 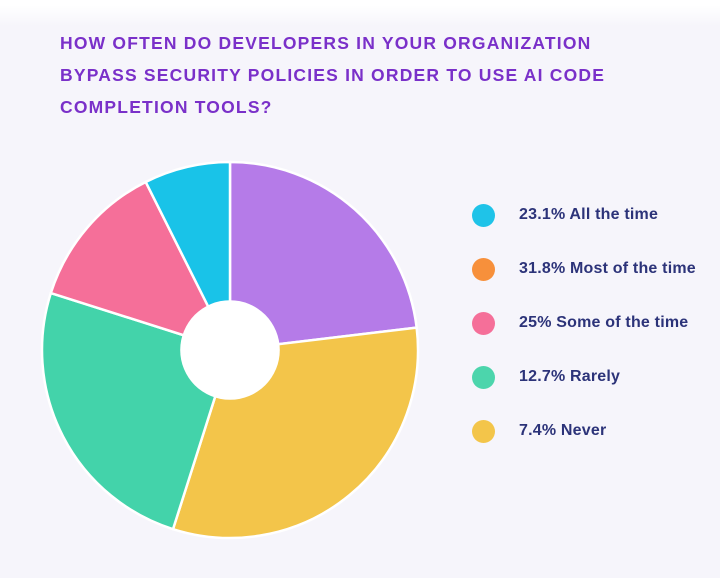 What do you see at coordinates (323, 256) in the screenshot?
I see `pie-slice-all-the-time` at bounding box center [323, 256].